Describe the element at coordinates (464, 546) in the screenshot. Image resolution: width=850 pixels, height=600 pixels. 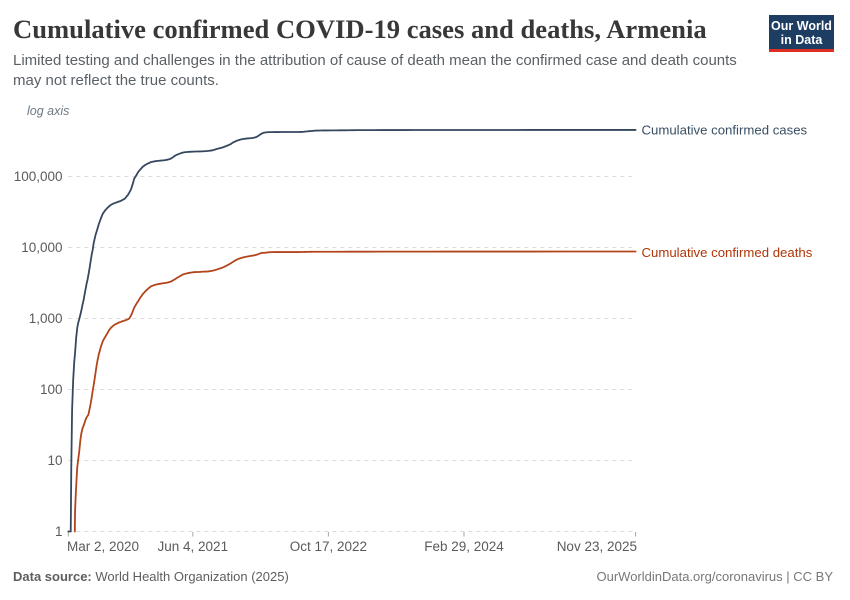
I see `svg-text: Feb 29, 2024` at that location.